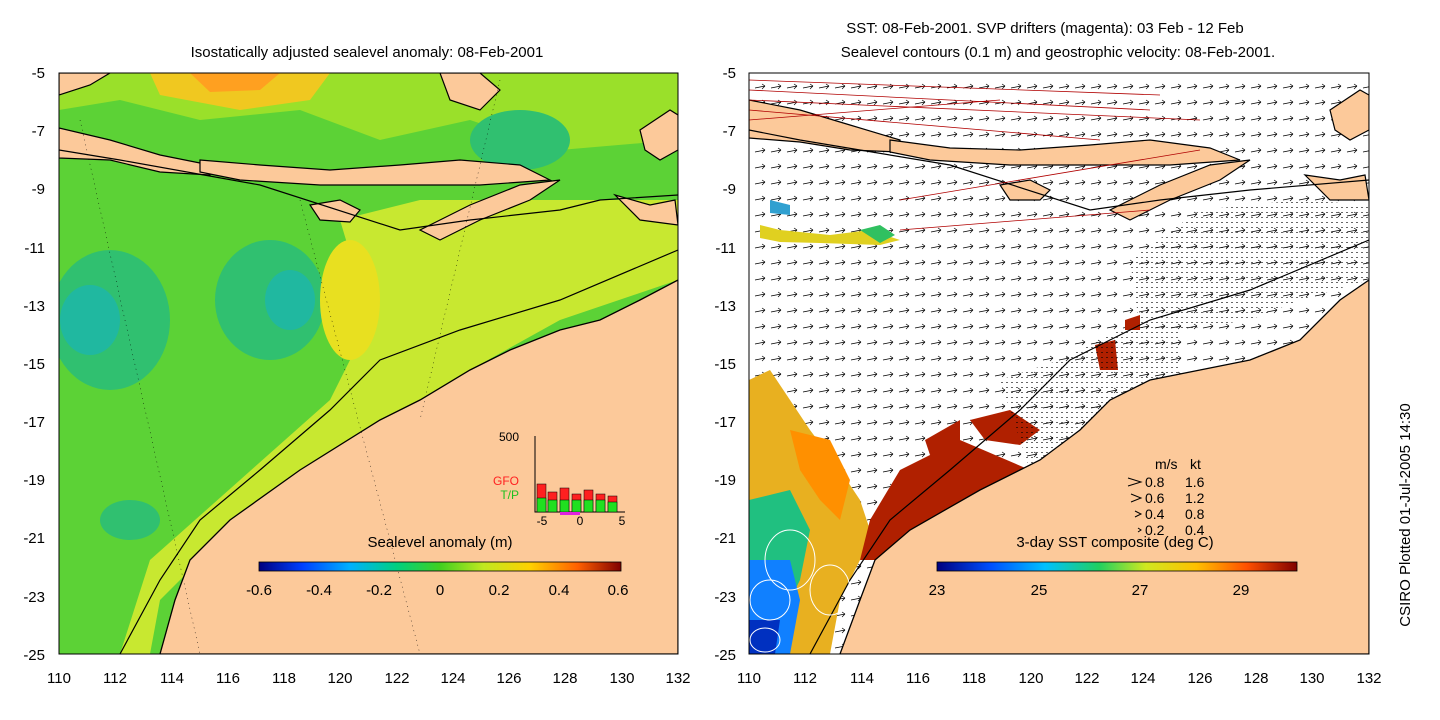  Describe the element at coordinates (379, 590) in the screenshot. I see `colorbar-tick: -0.2` at that location.